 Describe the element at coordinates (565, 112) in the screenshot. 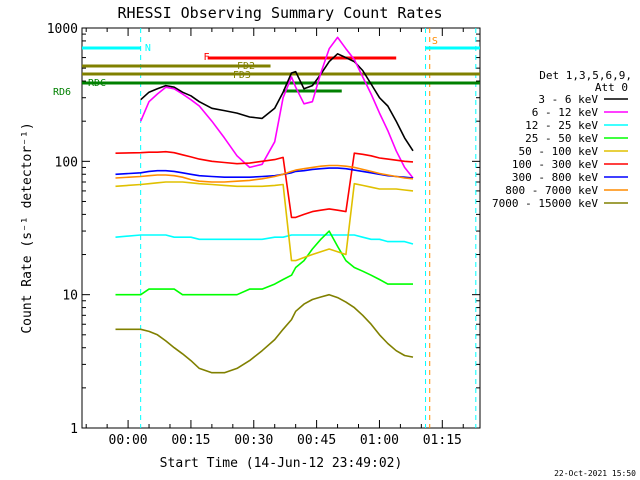

I see `legend-label: 6 - 12 keV` at that location.